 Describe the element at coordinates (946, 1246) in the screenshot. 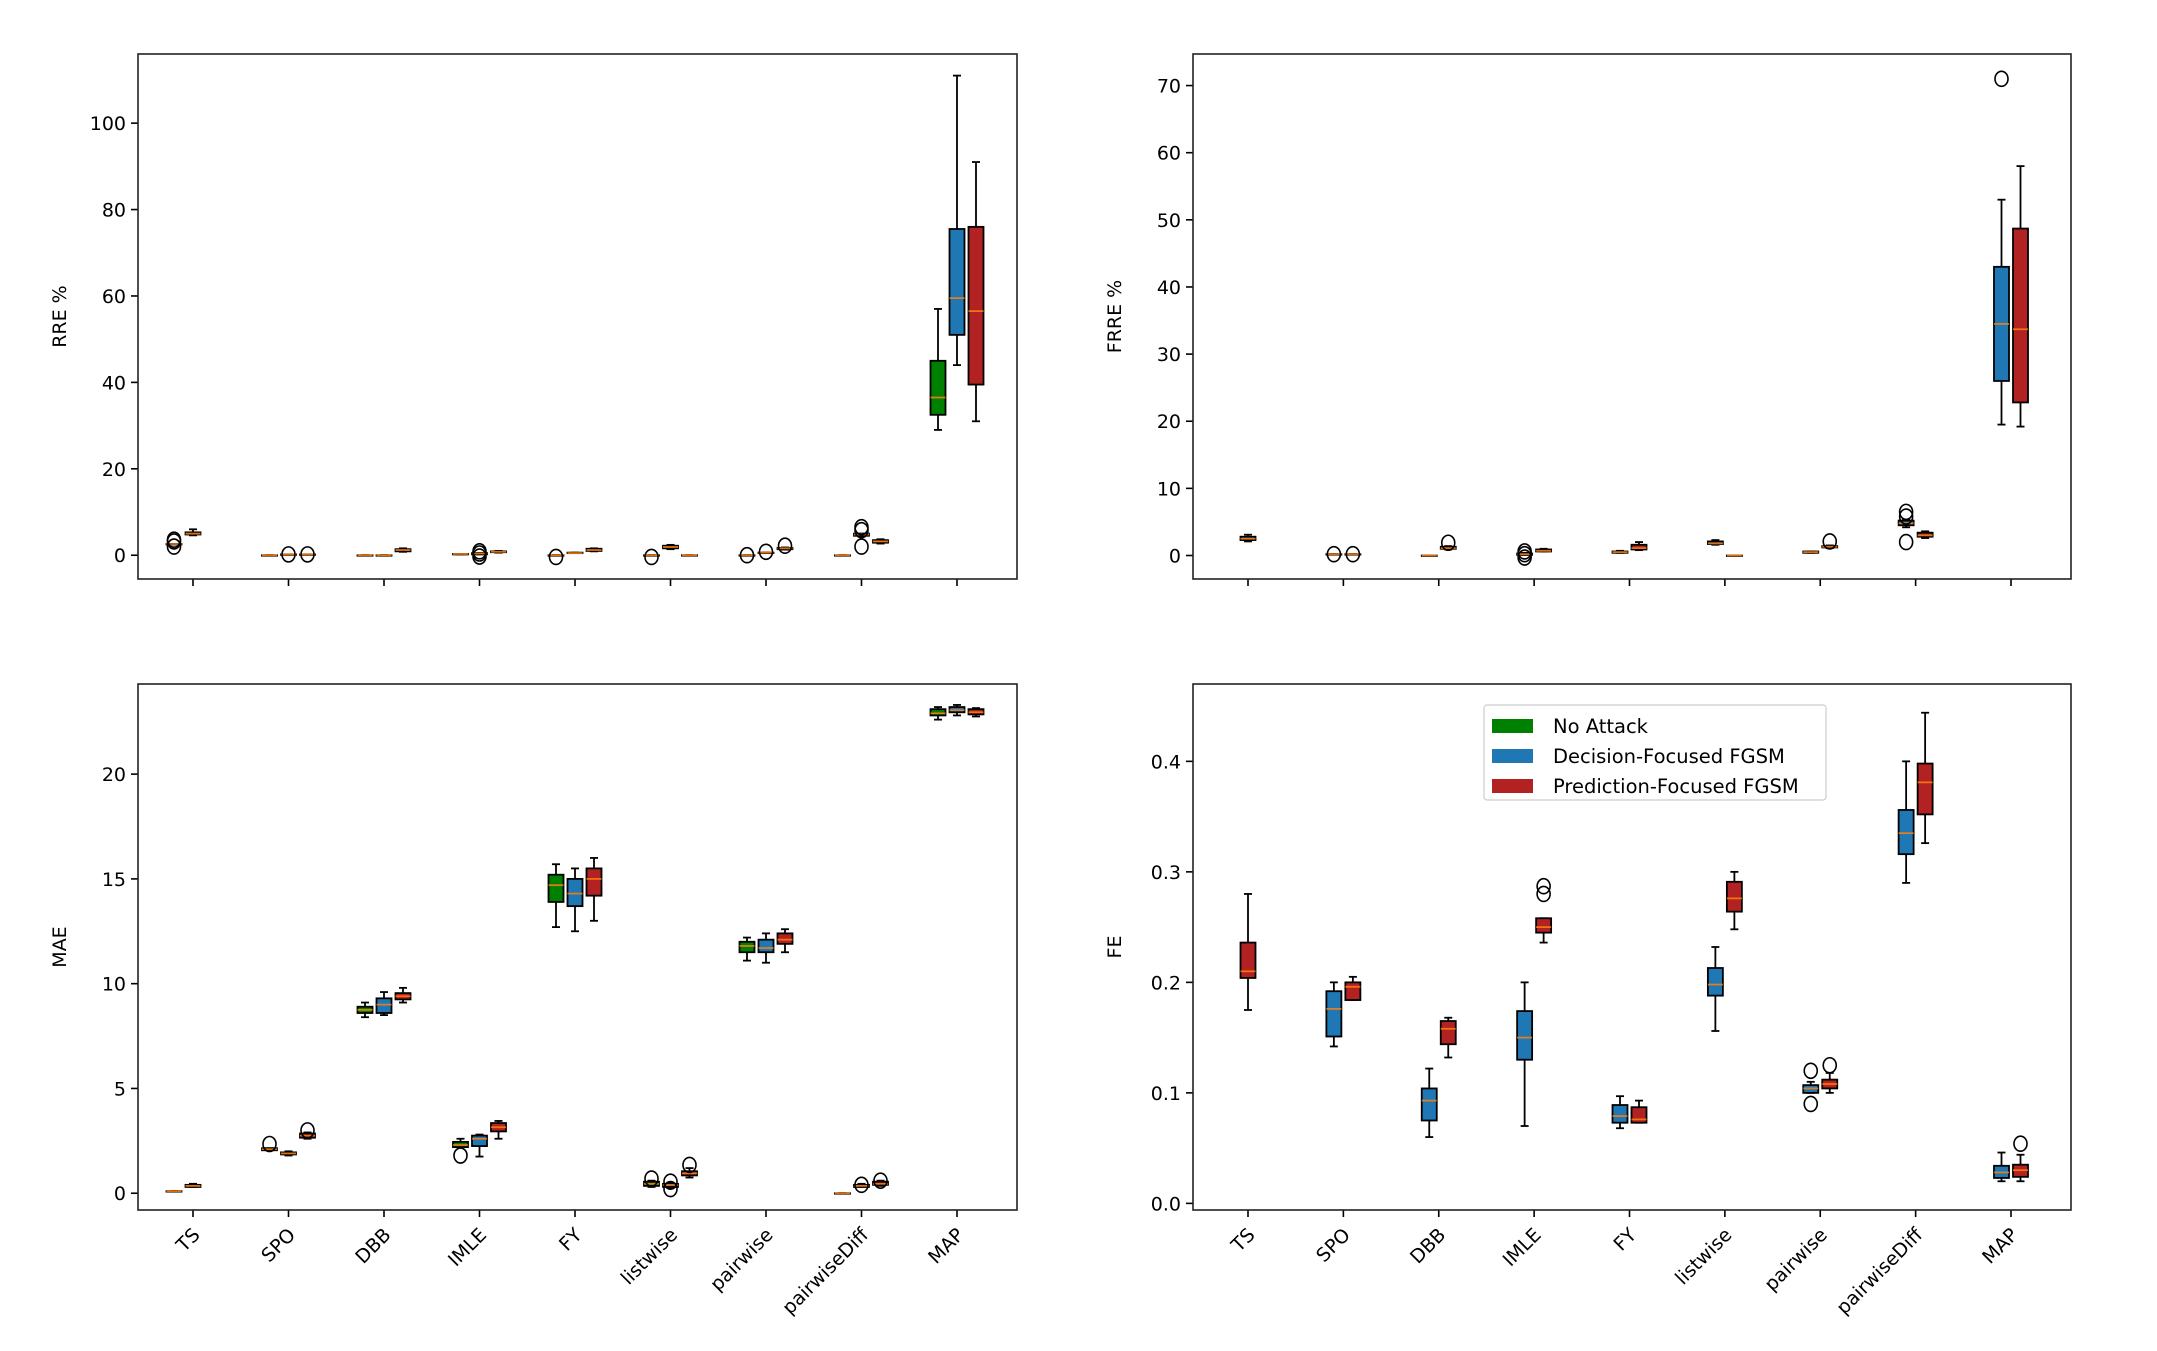

I see `x-tick-label: MAP` at that location.